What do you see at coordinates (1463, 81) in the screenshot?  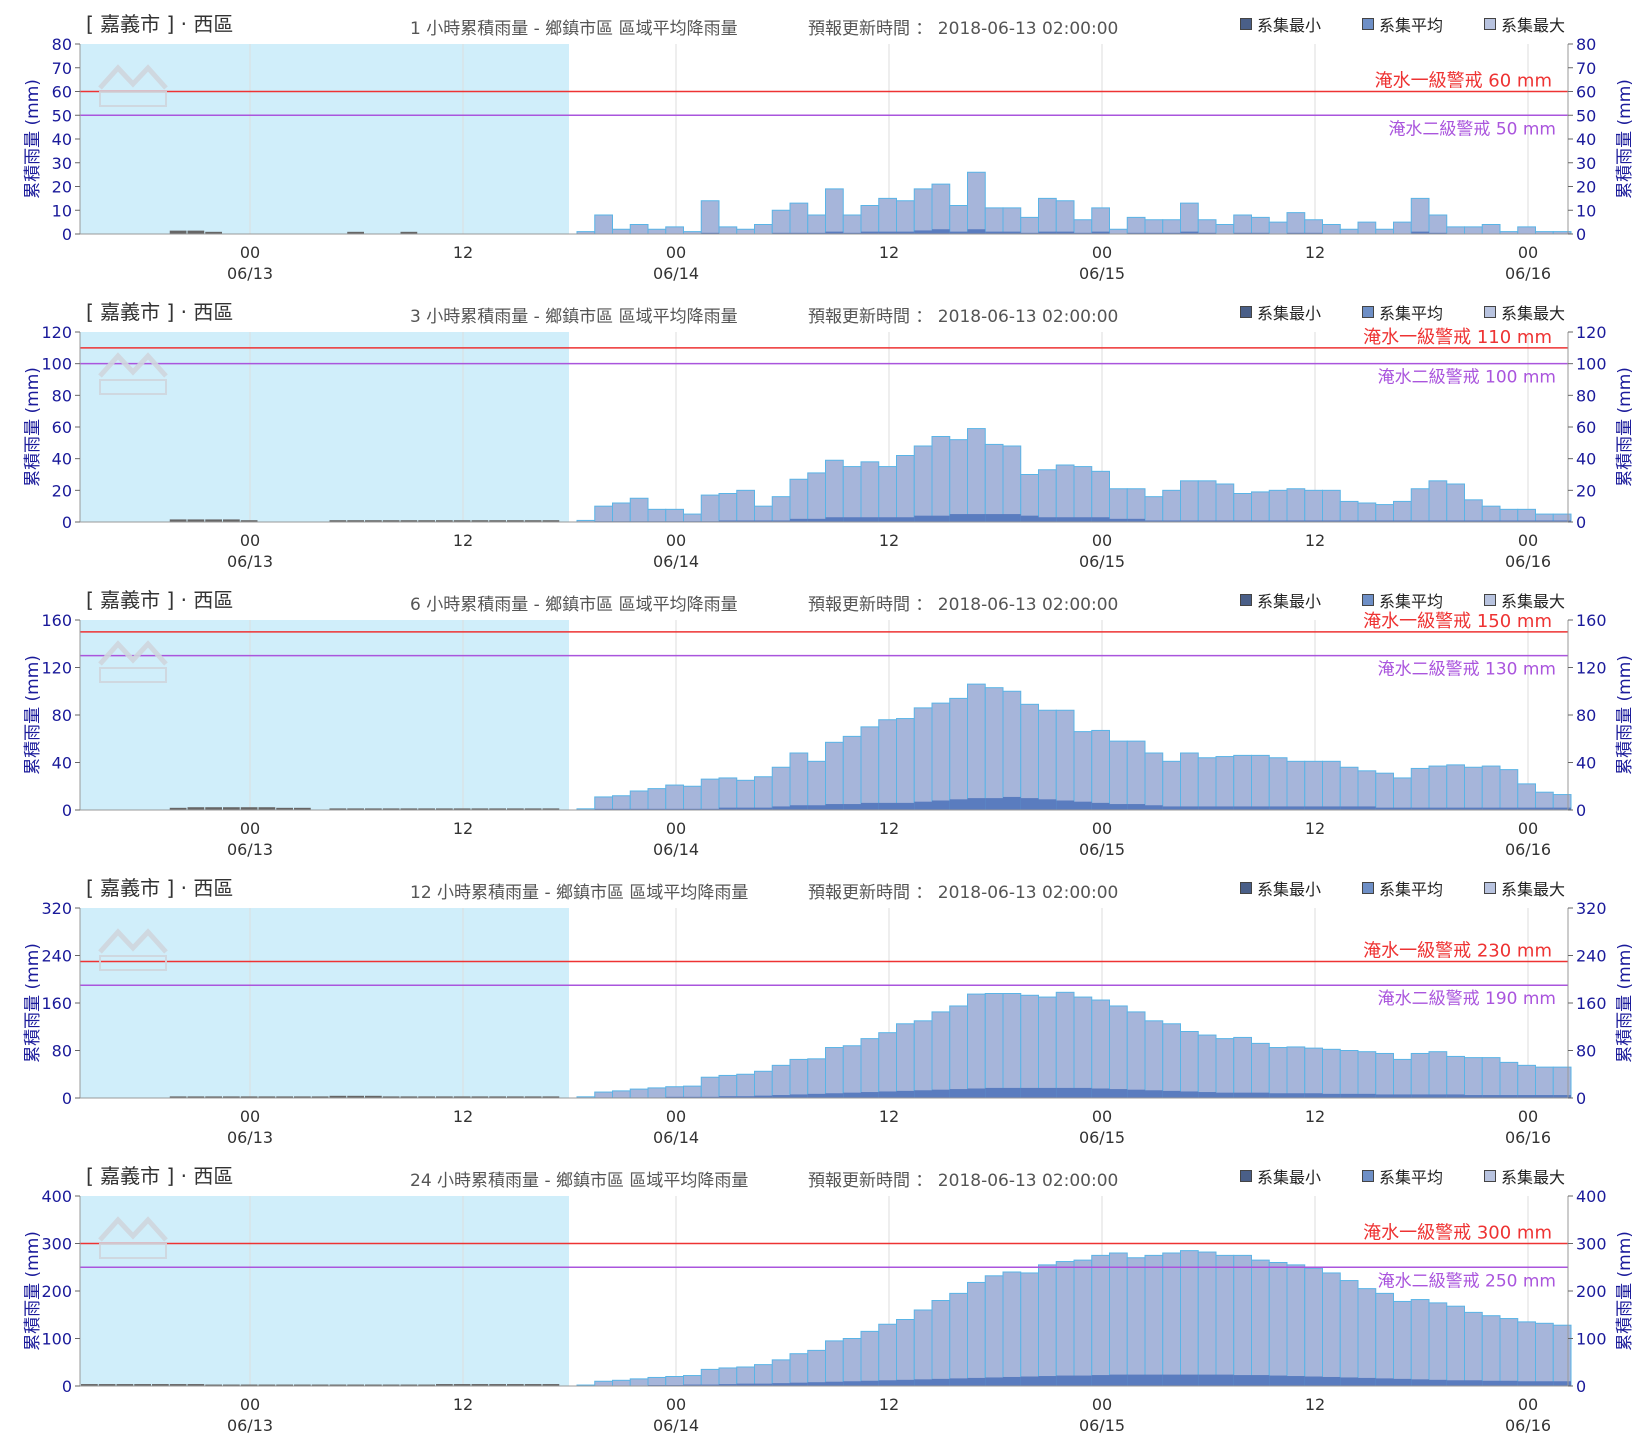 I see `warning-level-1-label: 淹水一級警戒 60 mm` at bounding box center [1463, 81].